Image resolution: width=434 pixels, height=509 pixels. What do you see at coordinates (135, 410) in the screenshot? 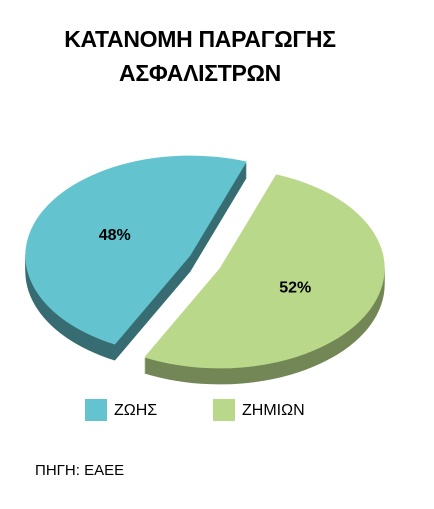
I see `legend-label: ΖΩΗΣ` at bounding box center [135, 410].